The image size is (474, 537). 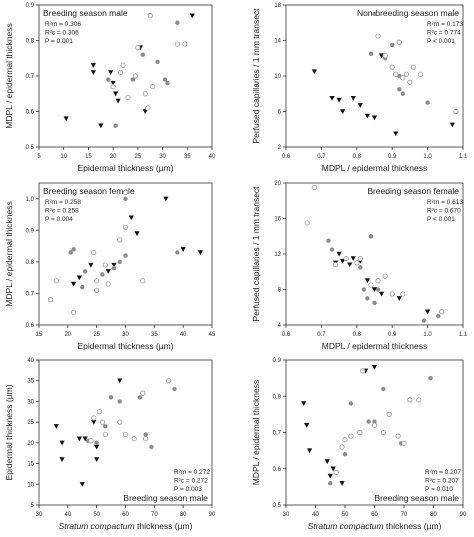 What do you see at coordinates (280, 326) in the screenshot?
I see `y-tick-label: 4` at bounding box center [280, 326].